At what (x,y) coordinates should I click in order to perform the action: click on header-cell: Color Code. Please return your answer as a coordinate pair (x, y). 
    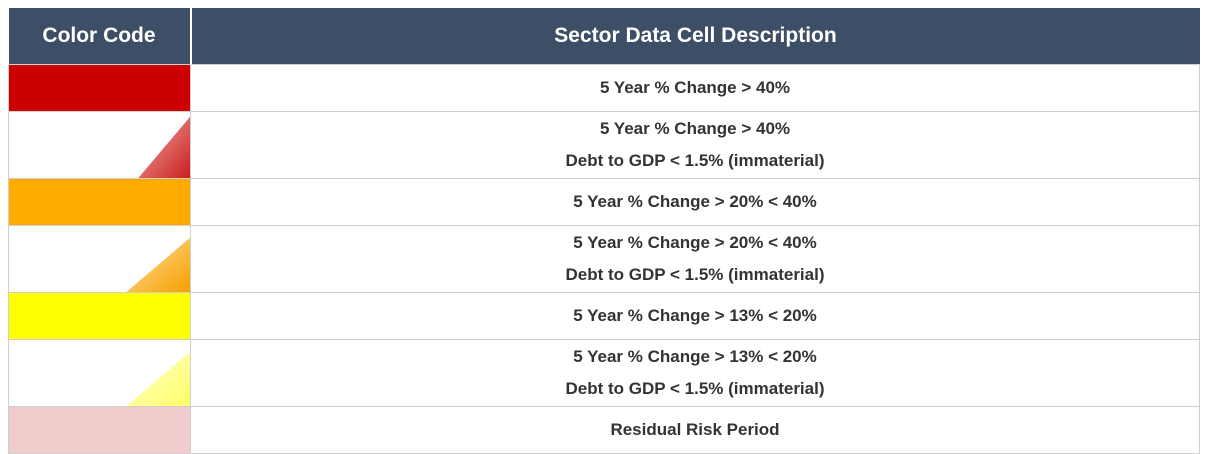
    Looking at the image, I should click on (100, 36).